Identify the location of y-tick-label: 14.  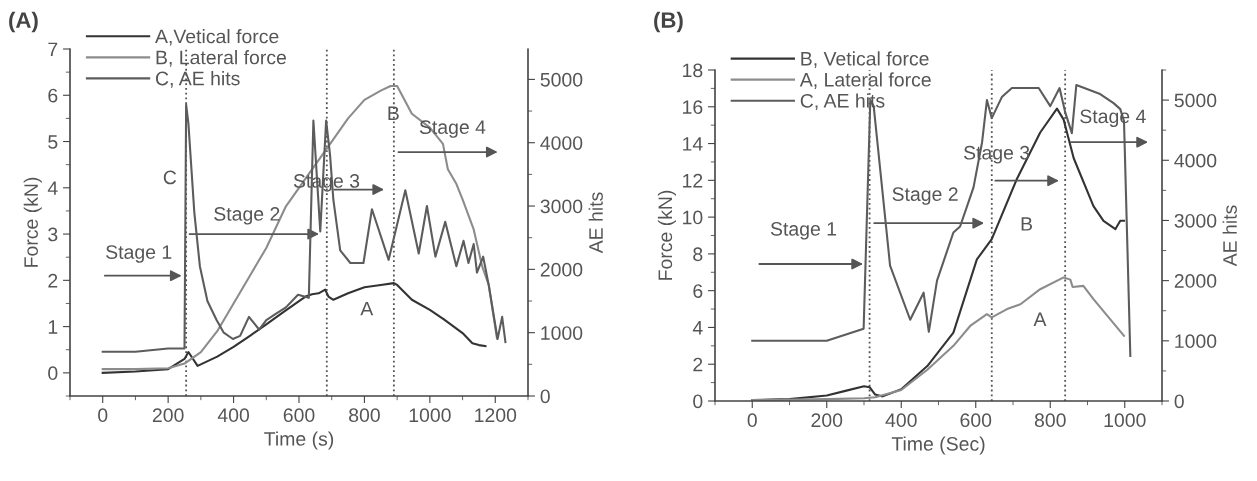
(693, 144).